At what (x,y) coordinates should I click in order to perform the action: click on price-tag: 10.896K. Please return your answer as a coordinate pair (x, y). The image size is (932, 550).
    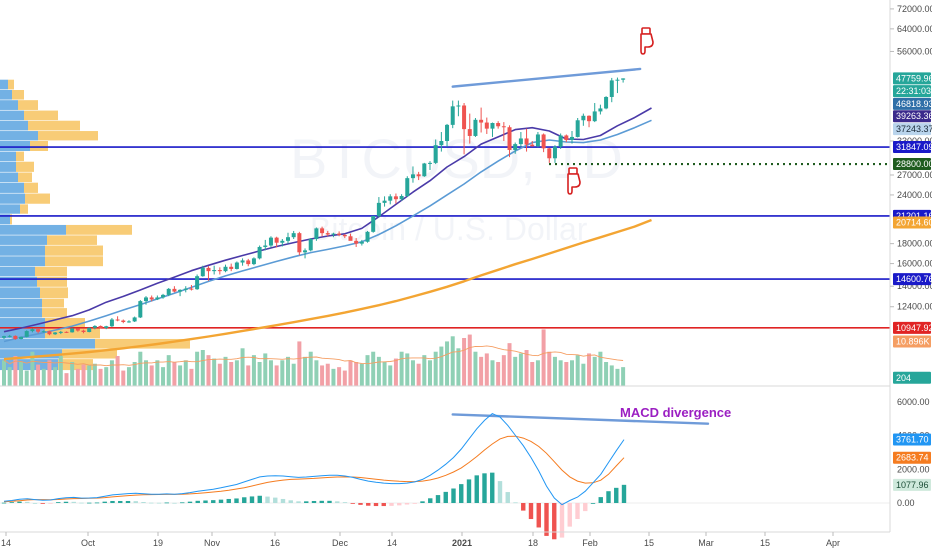
    Looking at the image, I should click on (912, 341).